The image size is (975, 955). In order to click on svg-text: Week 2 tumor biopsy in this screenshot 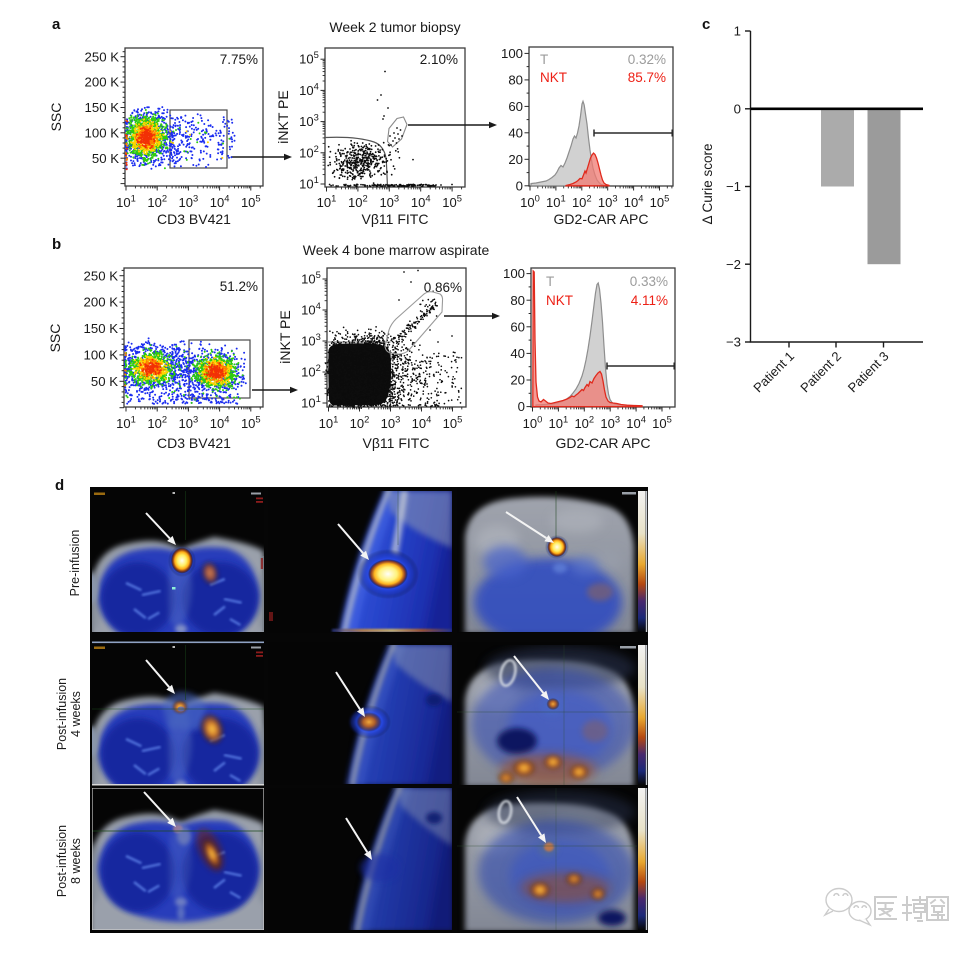, I will do `click(394, 27)`.